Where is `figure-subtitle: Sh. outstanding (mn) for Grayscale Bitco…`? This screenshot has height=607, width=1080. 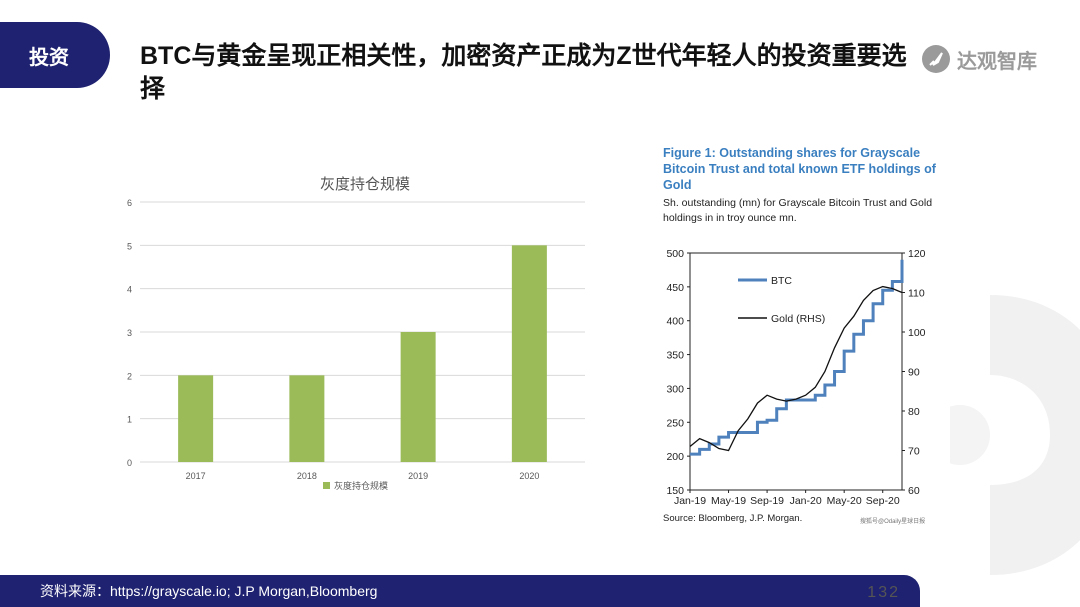 figure-subtitle: Sh. outstanding (mn) for Grayscale Bitco… is located at coordinates (798, 210).